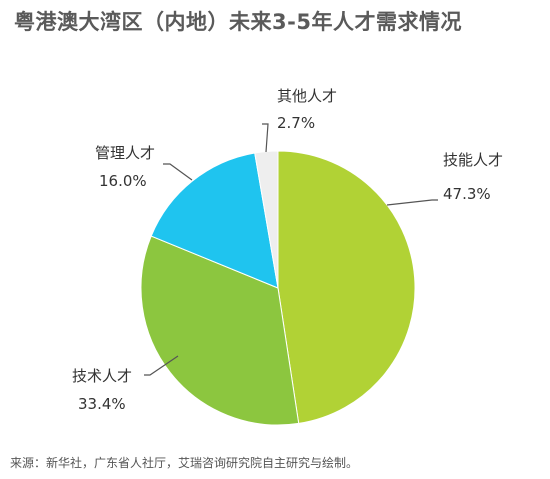 This screenshot has height=479, width=550. Describe the element at coordinates (467, 194) in the screenshot. I see `slice-value-1: 47.3%` at that location.